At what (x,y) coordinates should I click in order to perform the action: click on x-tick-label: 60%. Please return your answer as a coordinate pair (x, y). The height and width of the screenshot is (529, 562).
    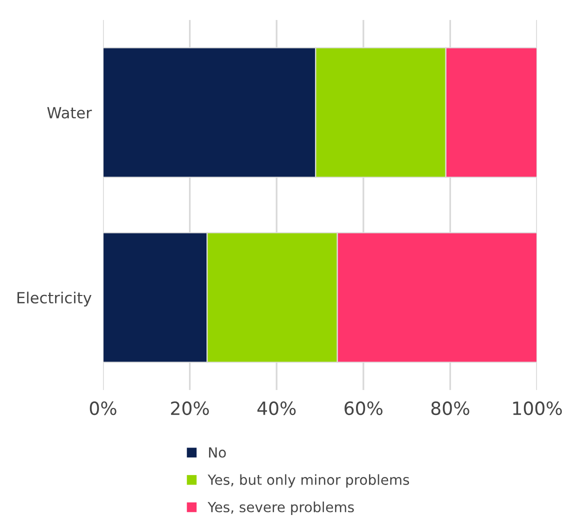
    Looking at the image, I should click on (363, 408).